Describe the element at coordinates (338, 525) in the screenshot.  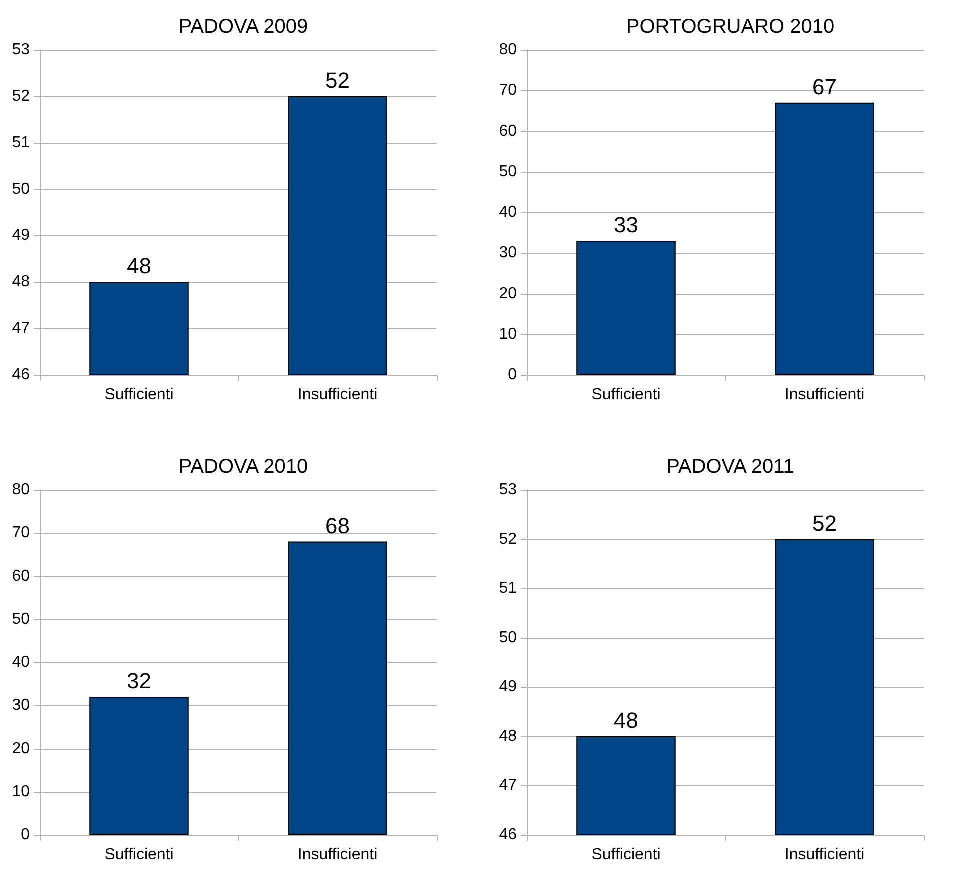
I see `data-label: 68` at that location.